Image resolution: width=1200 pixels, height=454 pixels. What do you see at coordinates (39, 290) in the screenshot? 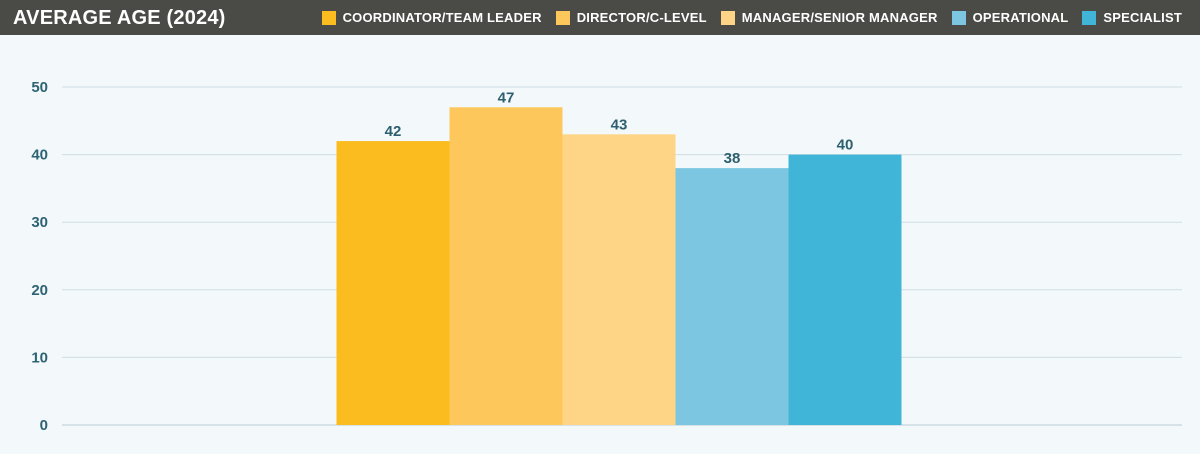
I see `y-tick-label: 20` at bounding box center [39, 290].